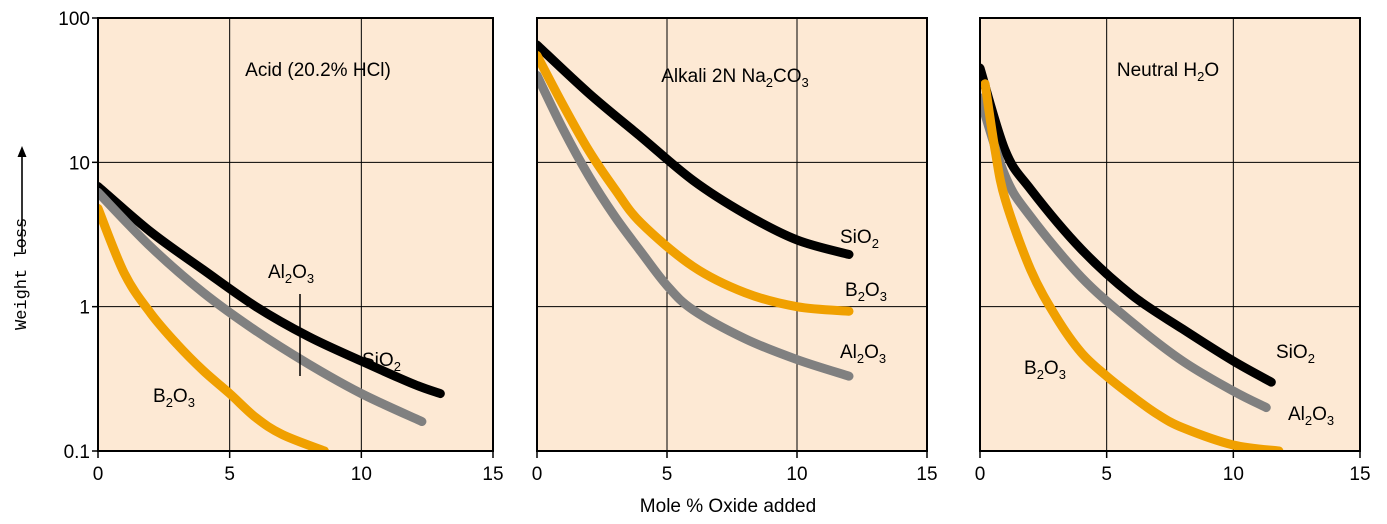  Describe the element at coordinates (1168, 72) in the screenshot. I see `panel-title: Neutral H2O` at that location.